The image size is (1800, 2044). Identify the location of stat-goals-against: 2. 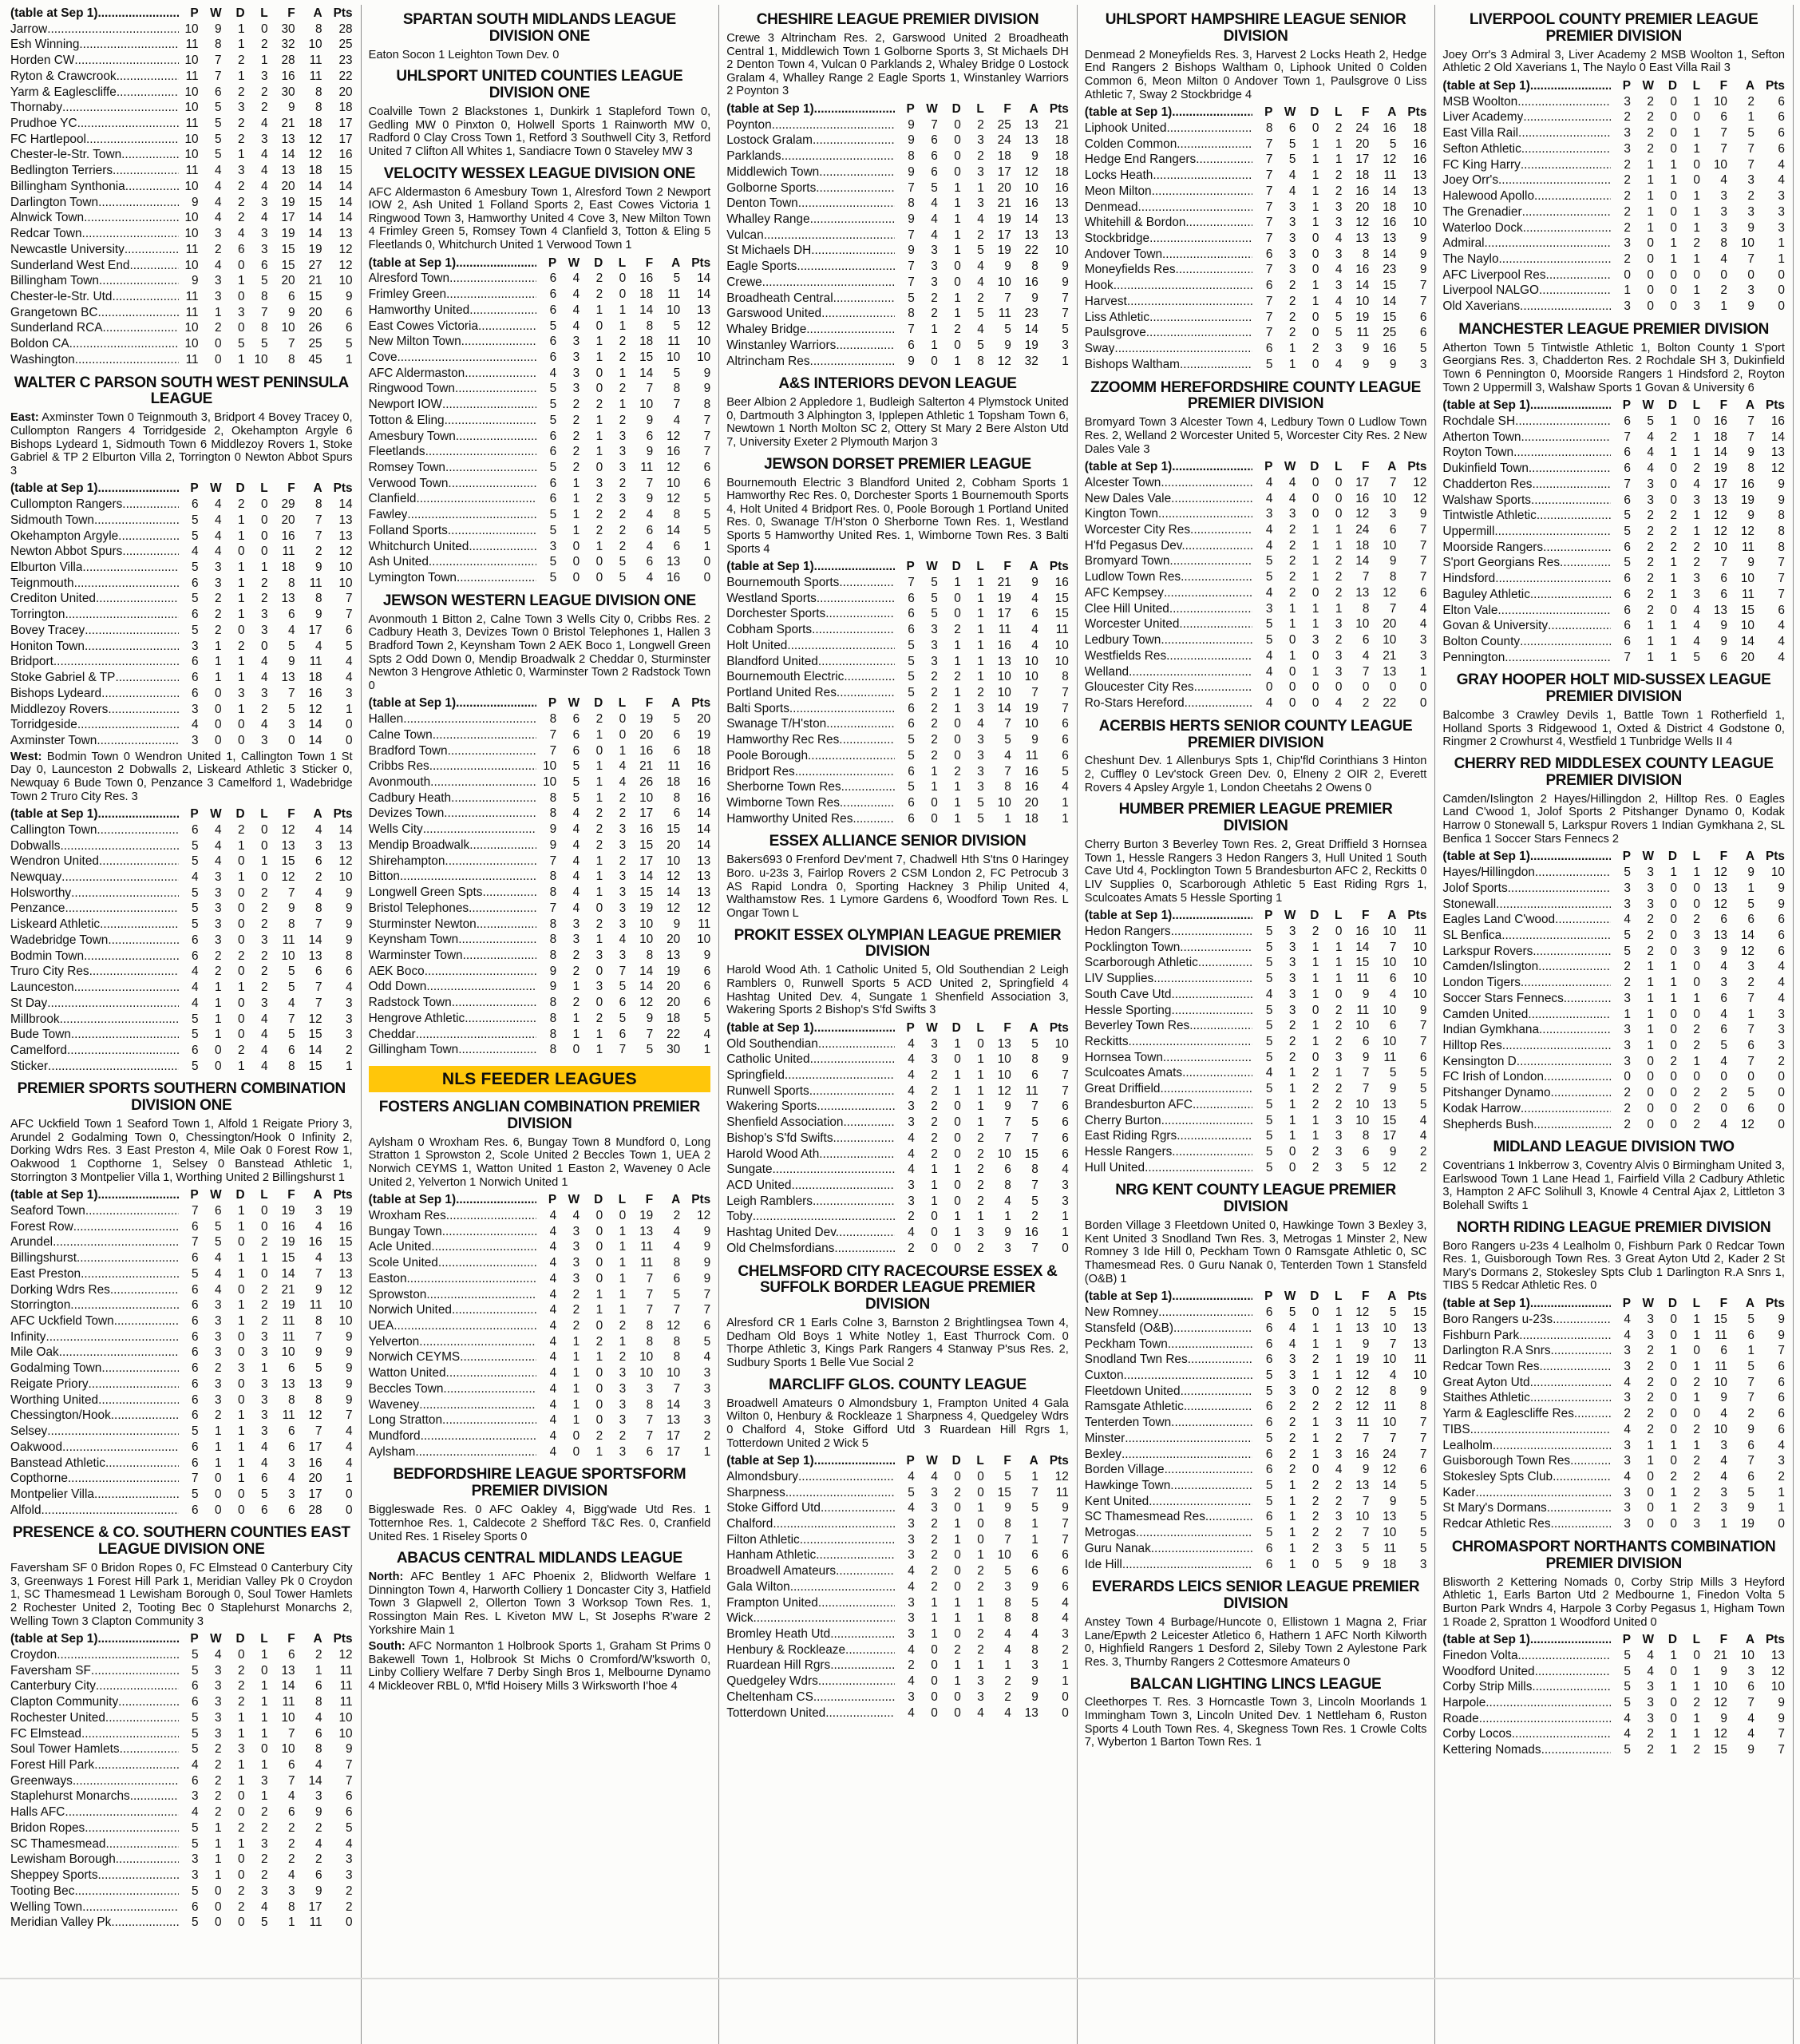
(1751, 1414).